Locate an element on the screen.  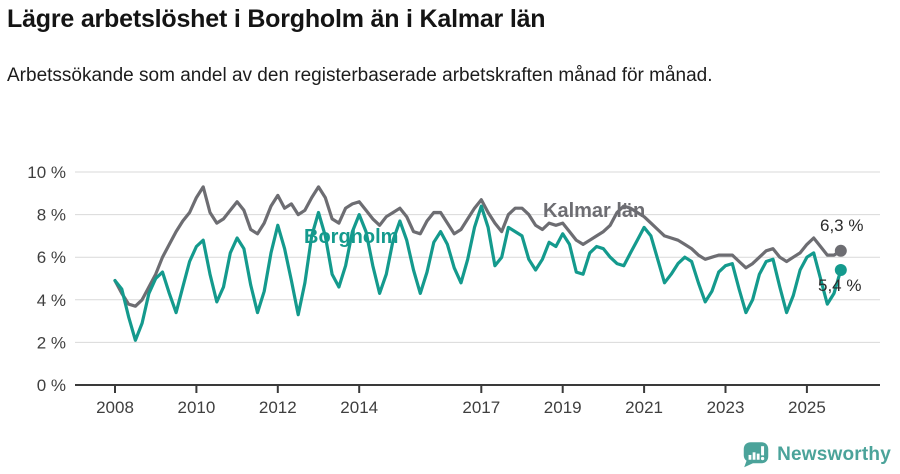
series-label-kalmar: Kalmar län is located at coordinates (594, 211).